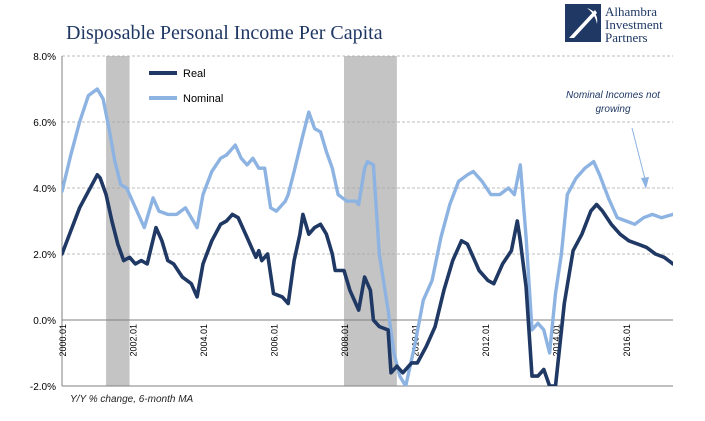 The height and width of the screenshot is (421, 705). What do you see at coordinates (44, 255) in the screenshot?
I see `y-tick-label: 2.0%` at bounding box center [44, 255].